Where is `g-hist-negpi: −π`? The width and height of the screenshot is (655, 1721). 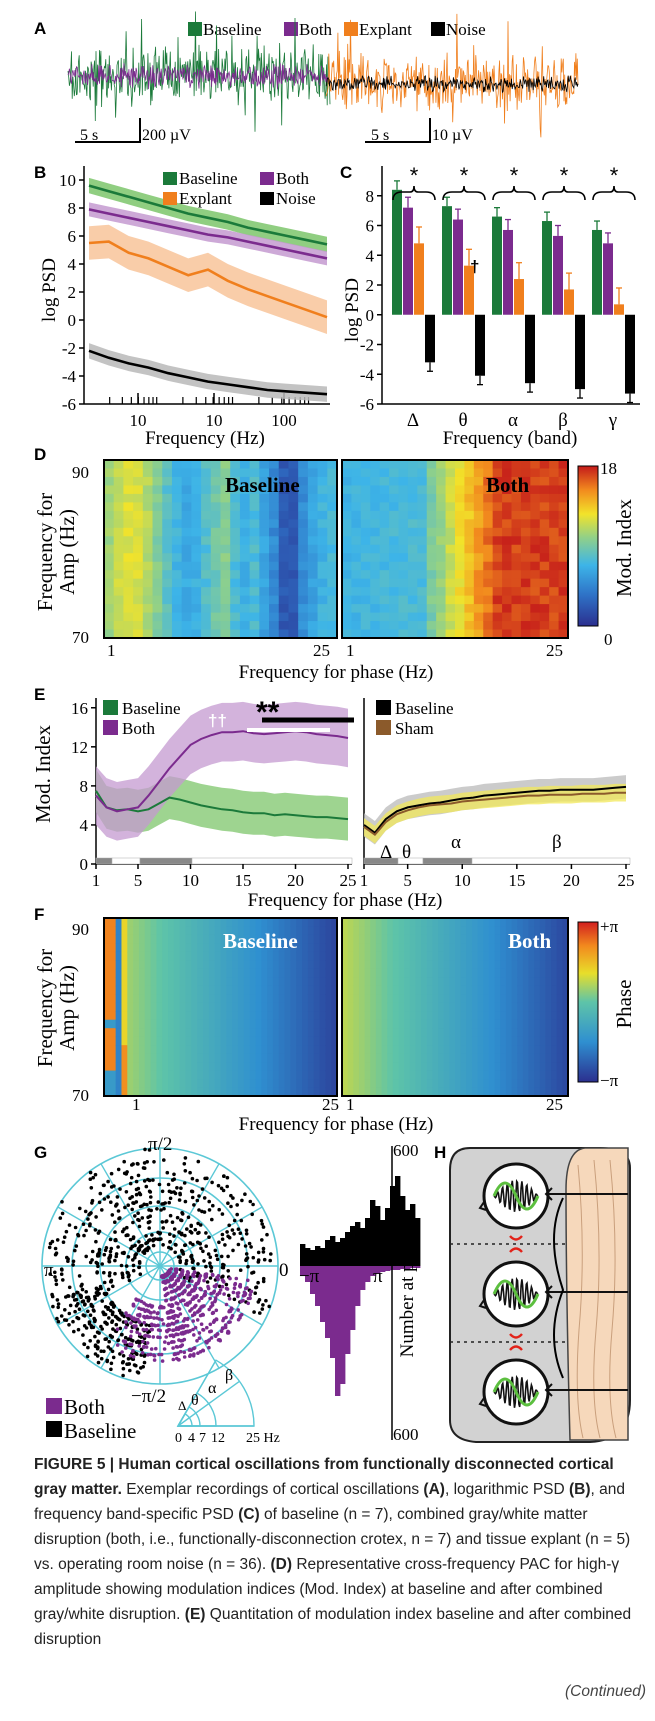 g-hist-negpi: −π is located at coordinates (309, 1276).